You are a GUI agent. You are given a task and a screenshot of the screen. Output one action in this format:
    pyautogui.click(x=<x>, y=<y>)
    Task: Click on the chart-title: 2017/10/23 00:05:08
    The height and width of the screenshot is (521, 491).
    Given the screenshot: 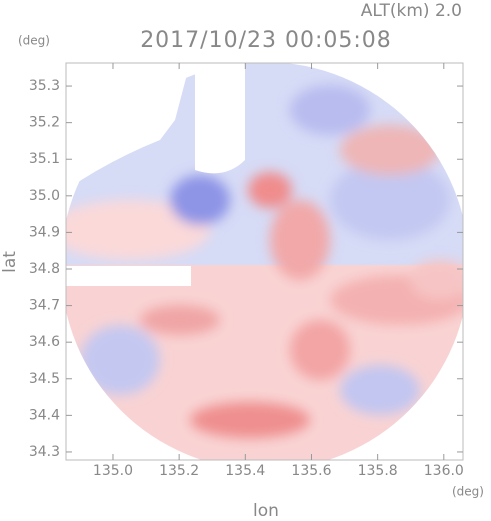 What is the action you would take?
    pyautogui.click(x=266, y=40)
    